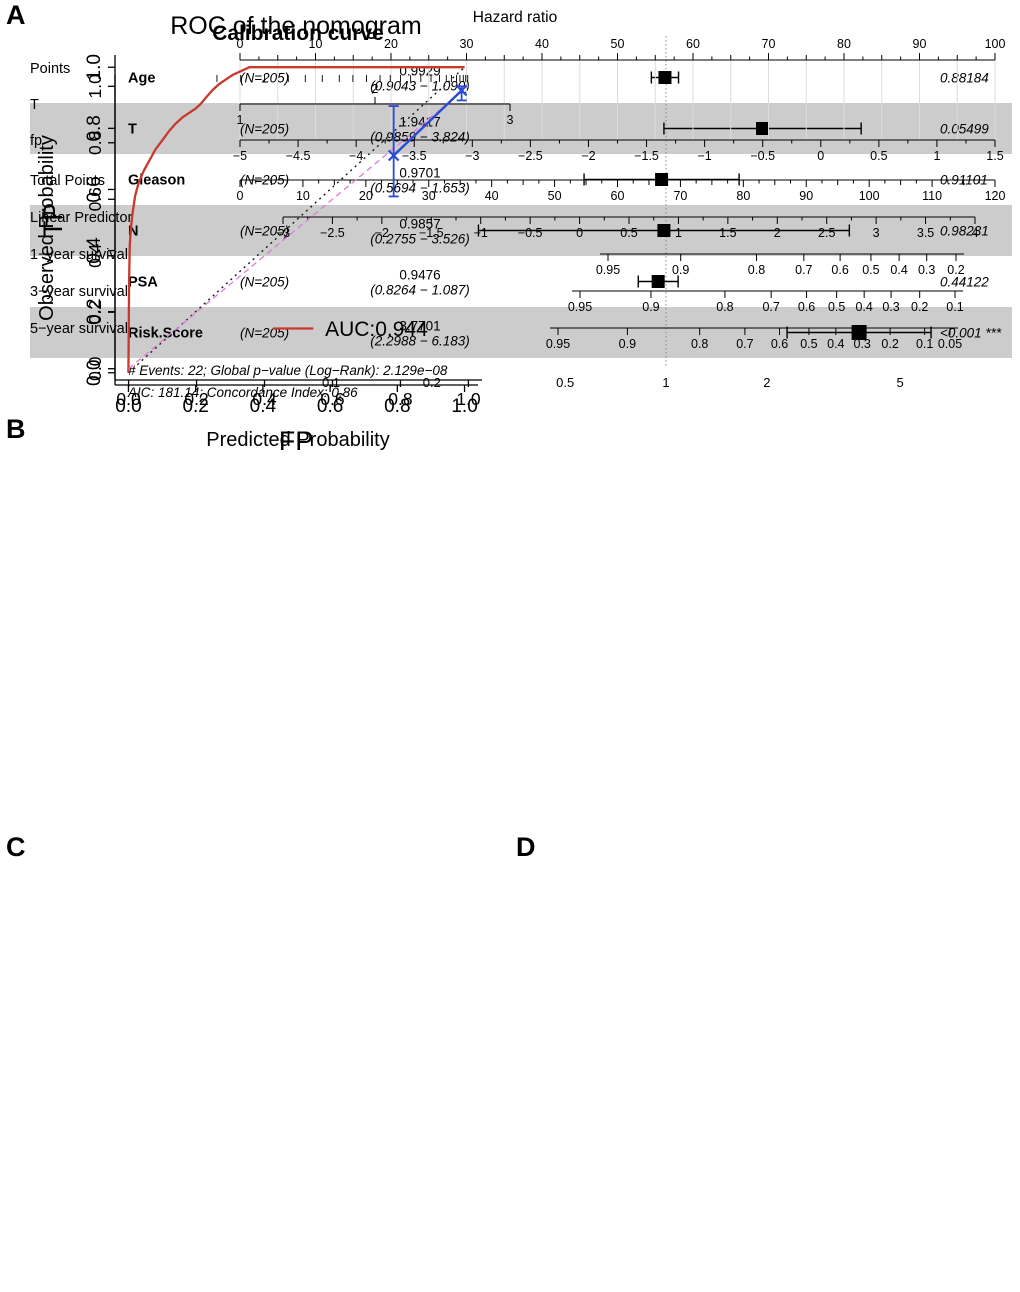  Describe the element at coordinates (744, 344) in the screenshot. I see `svg-text: 0.7` at that location.